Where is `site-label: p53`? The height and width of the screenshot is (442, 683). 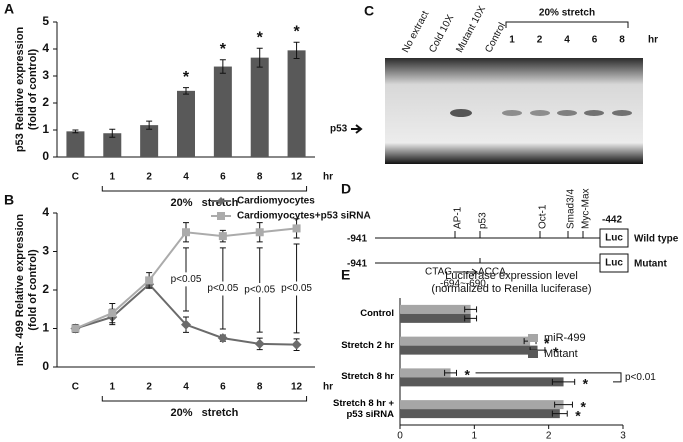 site-label: p53 is located at coordinates (483, 220).